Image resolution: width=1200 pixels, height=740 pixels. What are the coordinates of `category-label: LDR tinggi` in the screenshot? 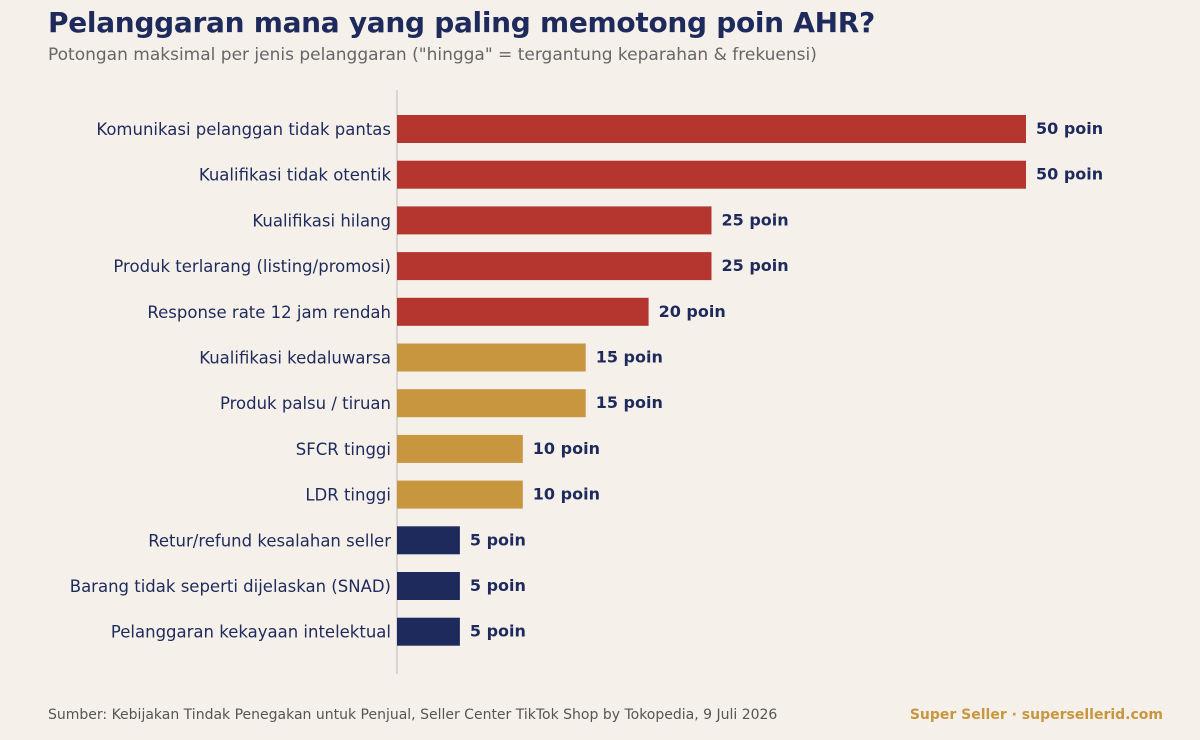 It's located at (348, 495).